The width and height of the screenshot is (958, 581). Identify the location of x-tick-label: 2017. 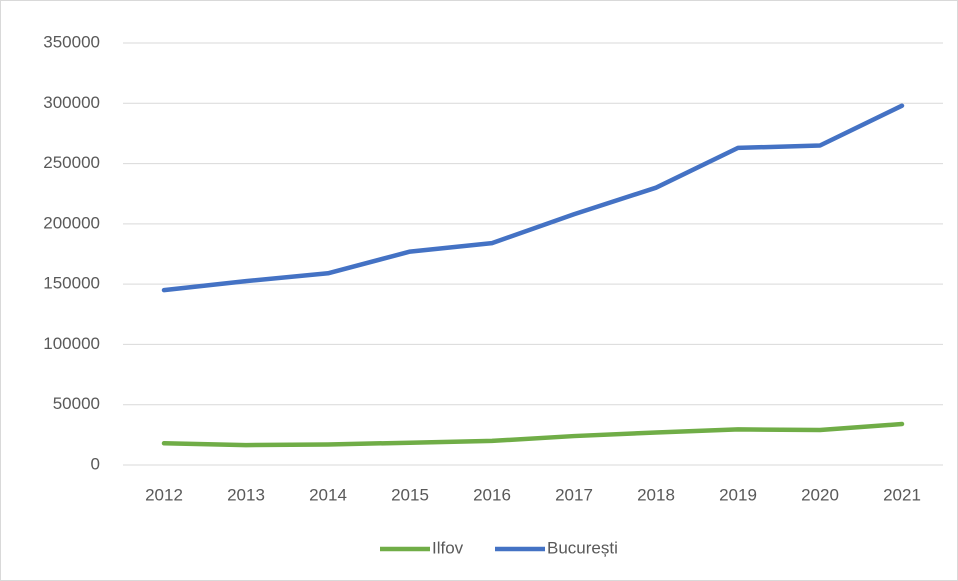
(574, 494).